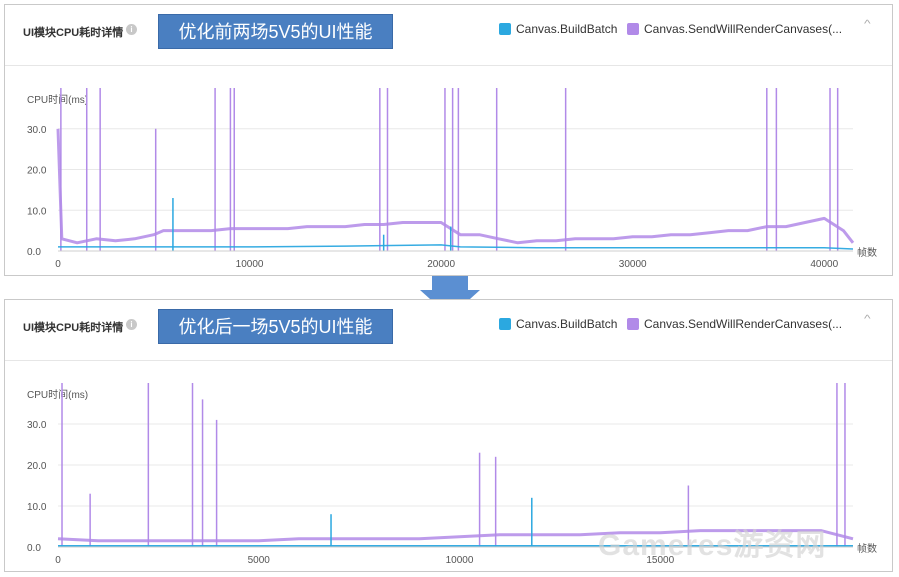 Image resolution: width=899 pixels, height=577 pixels. What do you see at coordinates (450, 296) in the screenshot?
I see `down-arrow-icon` at bounding box center [450, 296].